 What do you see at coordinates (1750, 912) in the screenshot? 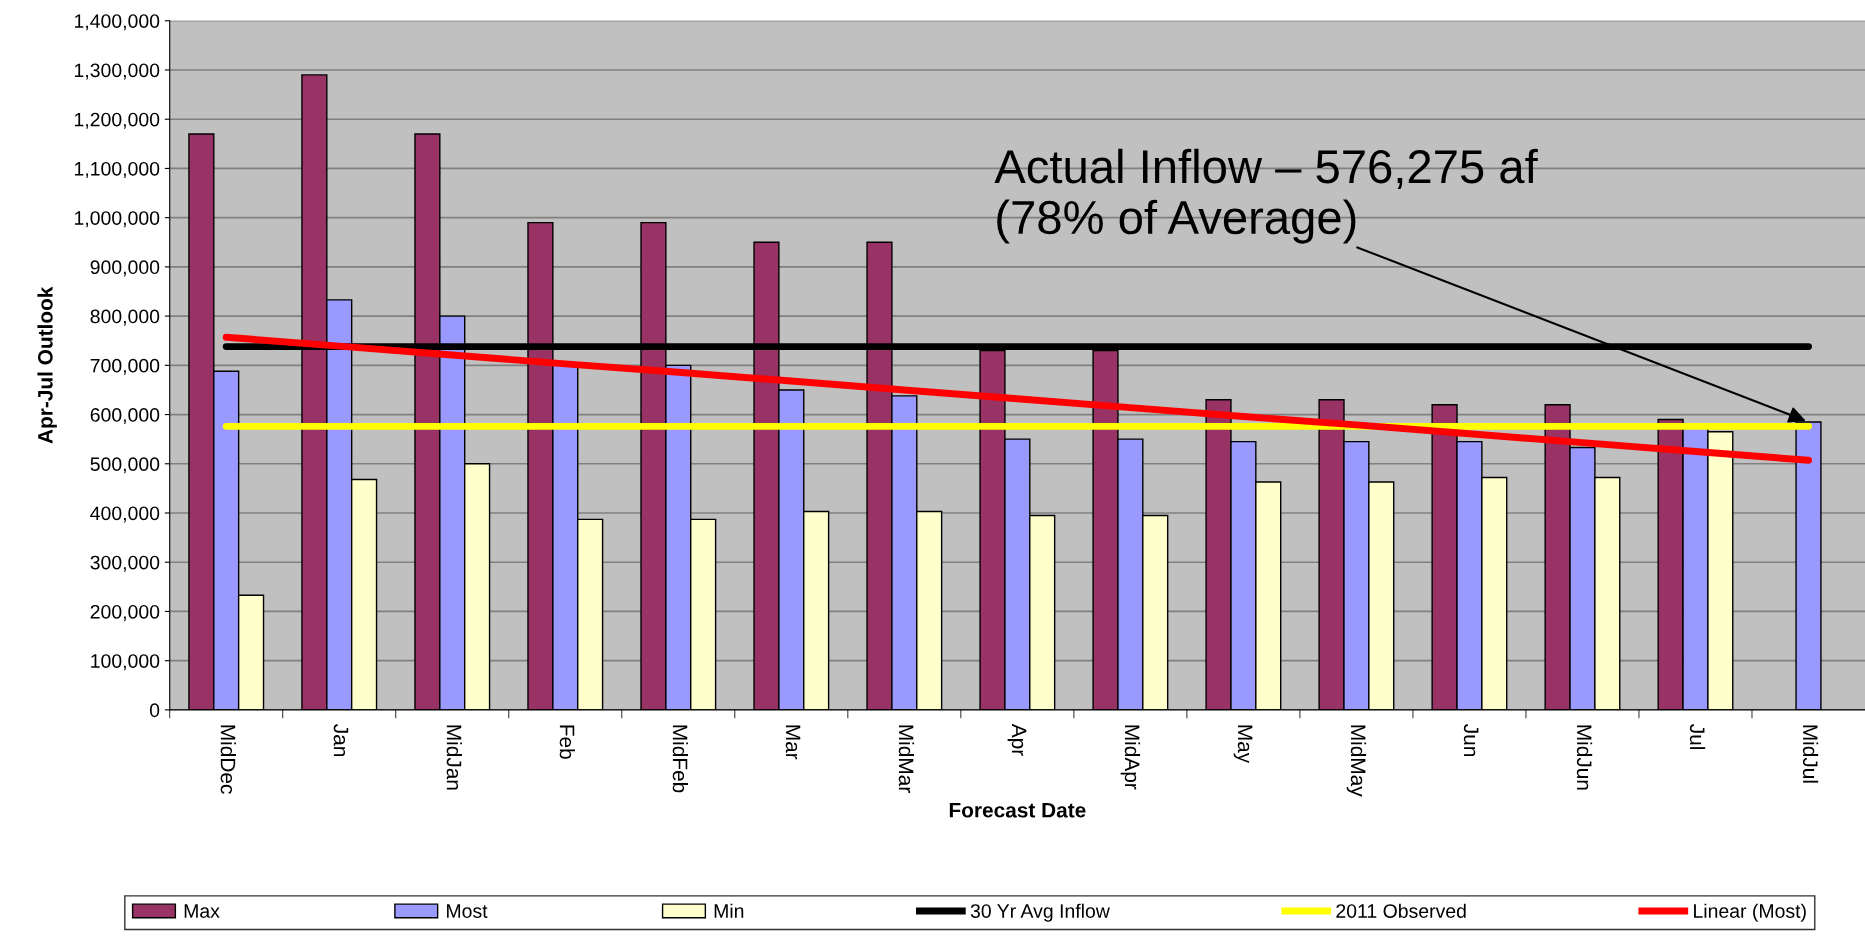
I see `legend-label: Linear (Most)` at bounding box center [1750, 912].